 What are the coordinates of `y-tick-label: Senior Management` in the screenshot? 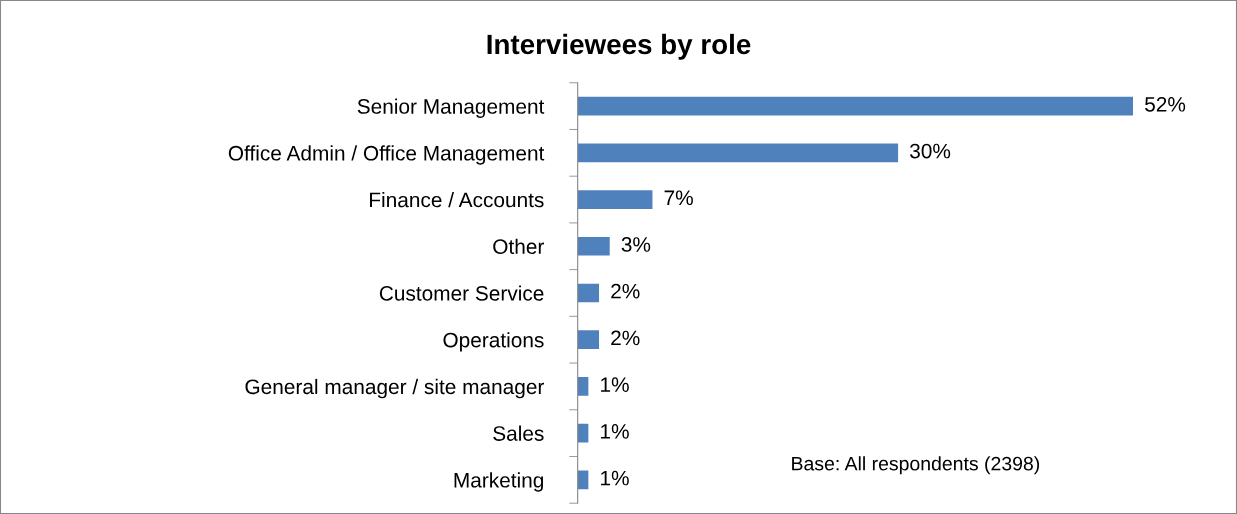 It's located at (451, 108).